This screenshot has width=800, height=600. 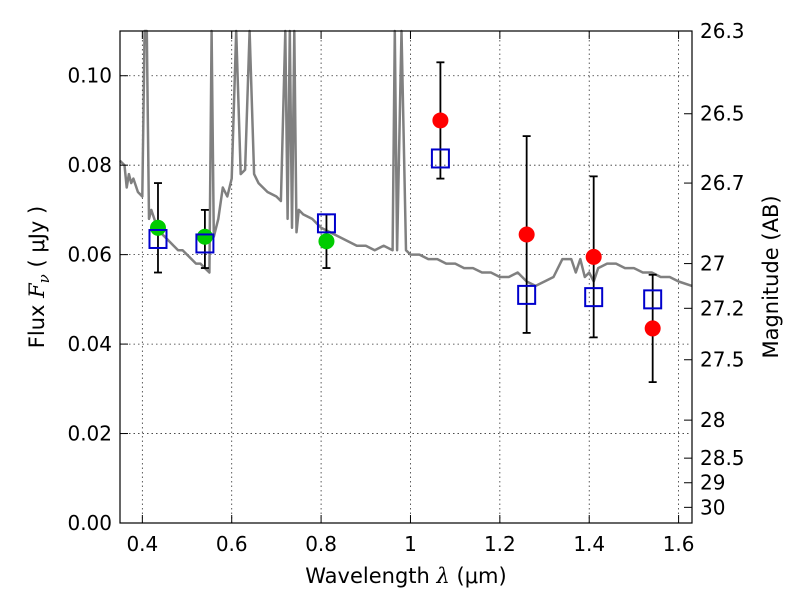 I want to click on x-tick-label: 1.6, so click(x=679, y=544).